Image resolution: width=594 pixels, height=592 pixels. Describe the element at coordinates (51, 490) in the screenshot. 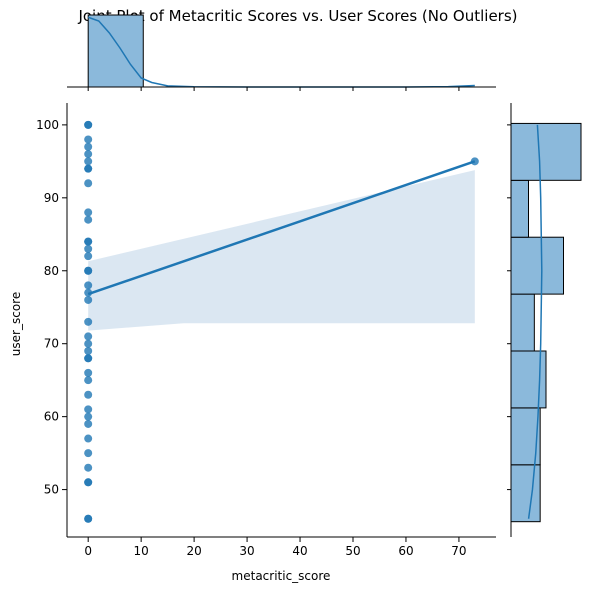

I see `y-tick-label: 50` at that location.